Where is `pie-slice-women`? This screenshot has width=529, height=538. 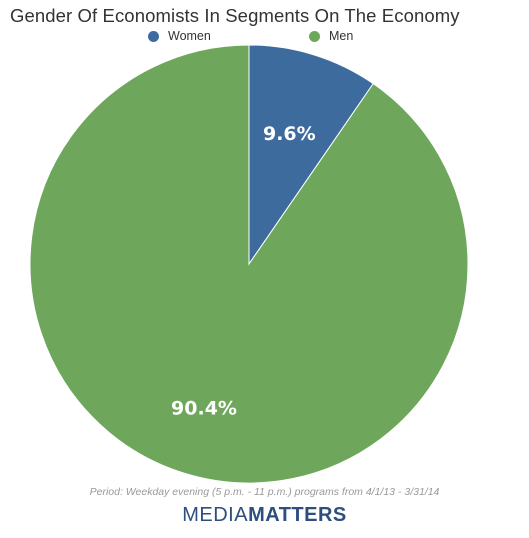
pie-slice-women is located at coordinates (311, 155).